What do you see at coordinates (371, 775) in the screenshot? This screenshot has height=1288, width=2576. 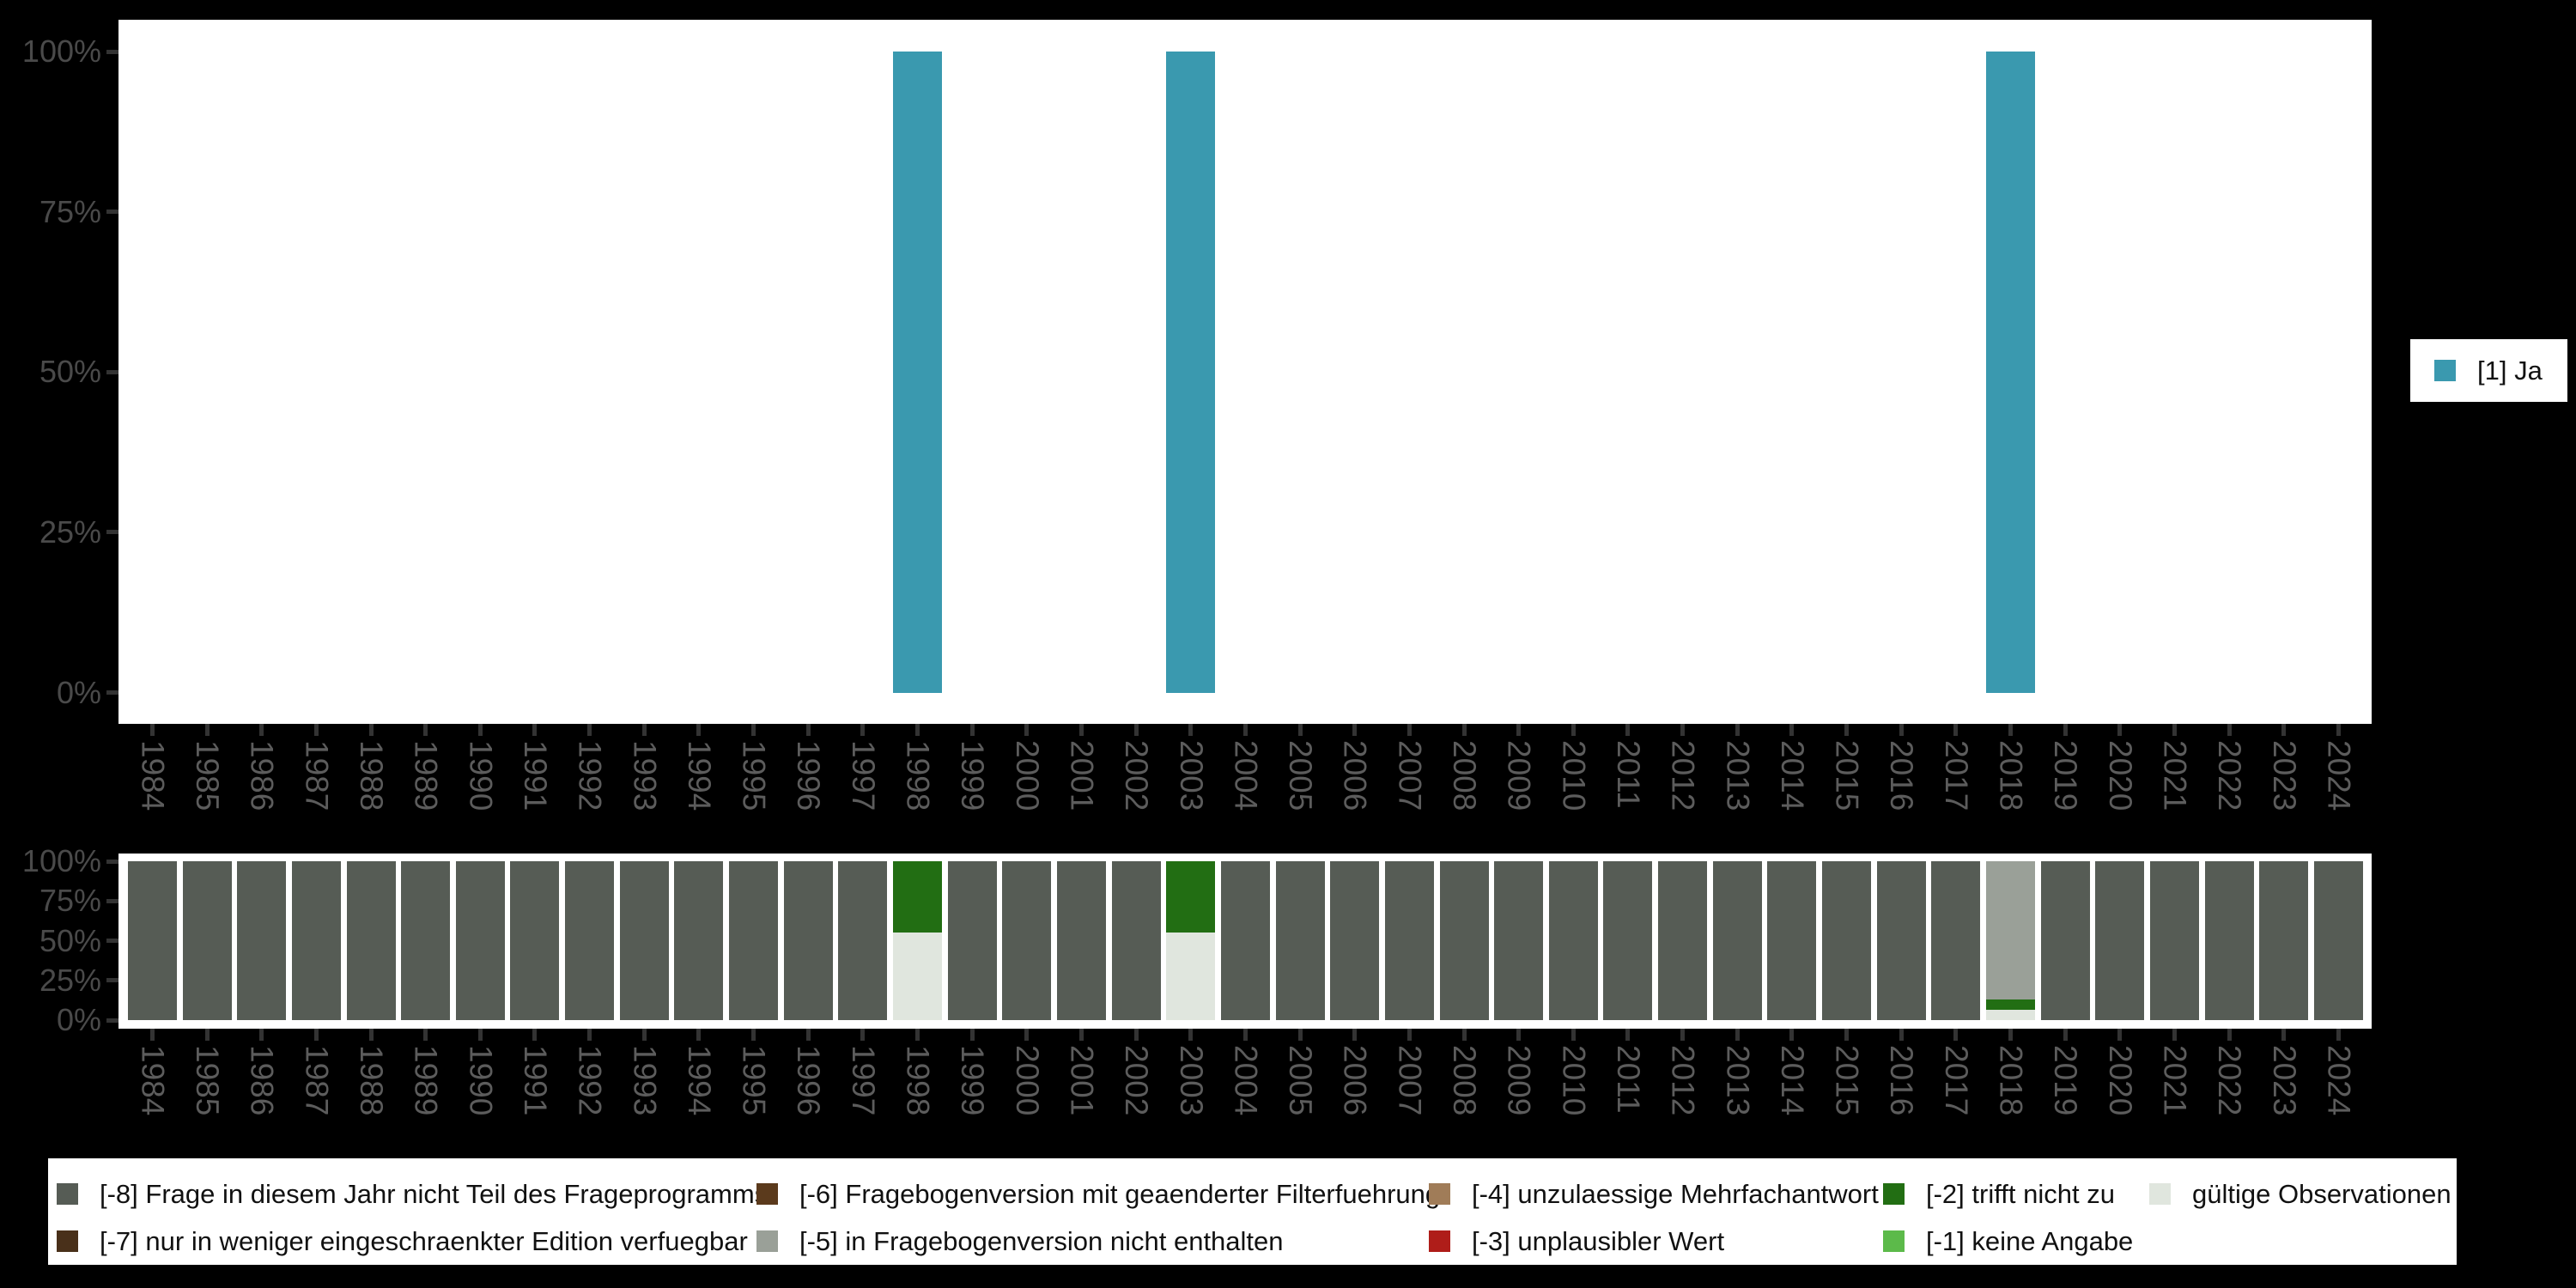 I see `x-tick-label: 1988` at bounding box center [371, 775].